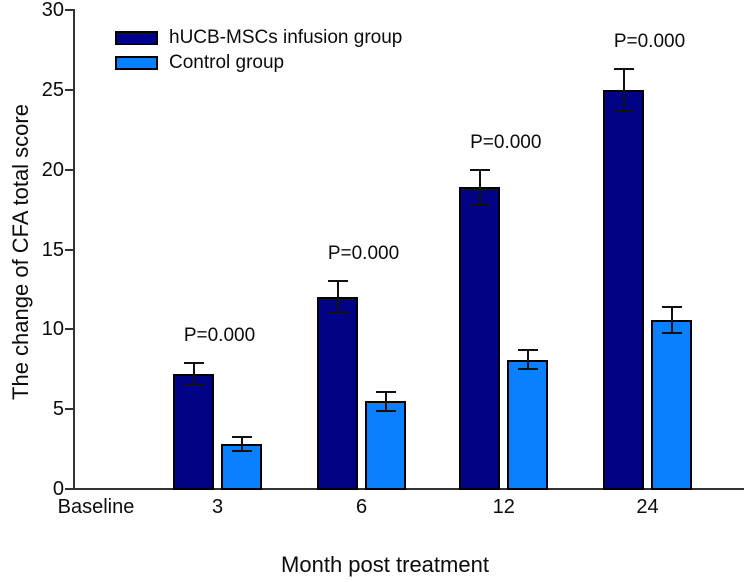  Describe the element at coordinates (52, 89) in the screenshot. I see `y-tick-label: 25` at that location.